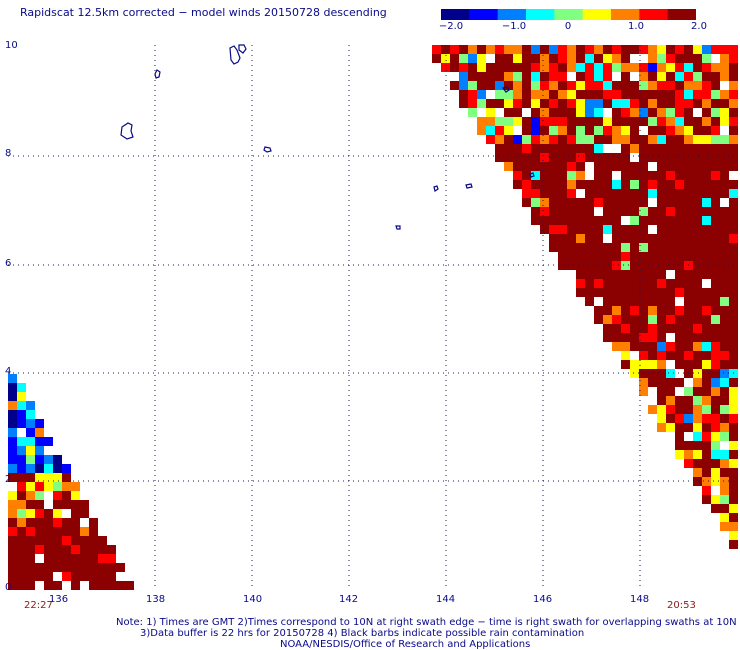  I want to click on lat-label: 4, so click(8, 371).